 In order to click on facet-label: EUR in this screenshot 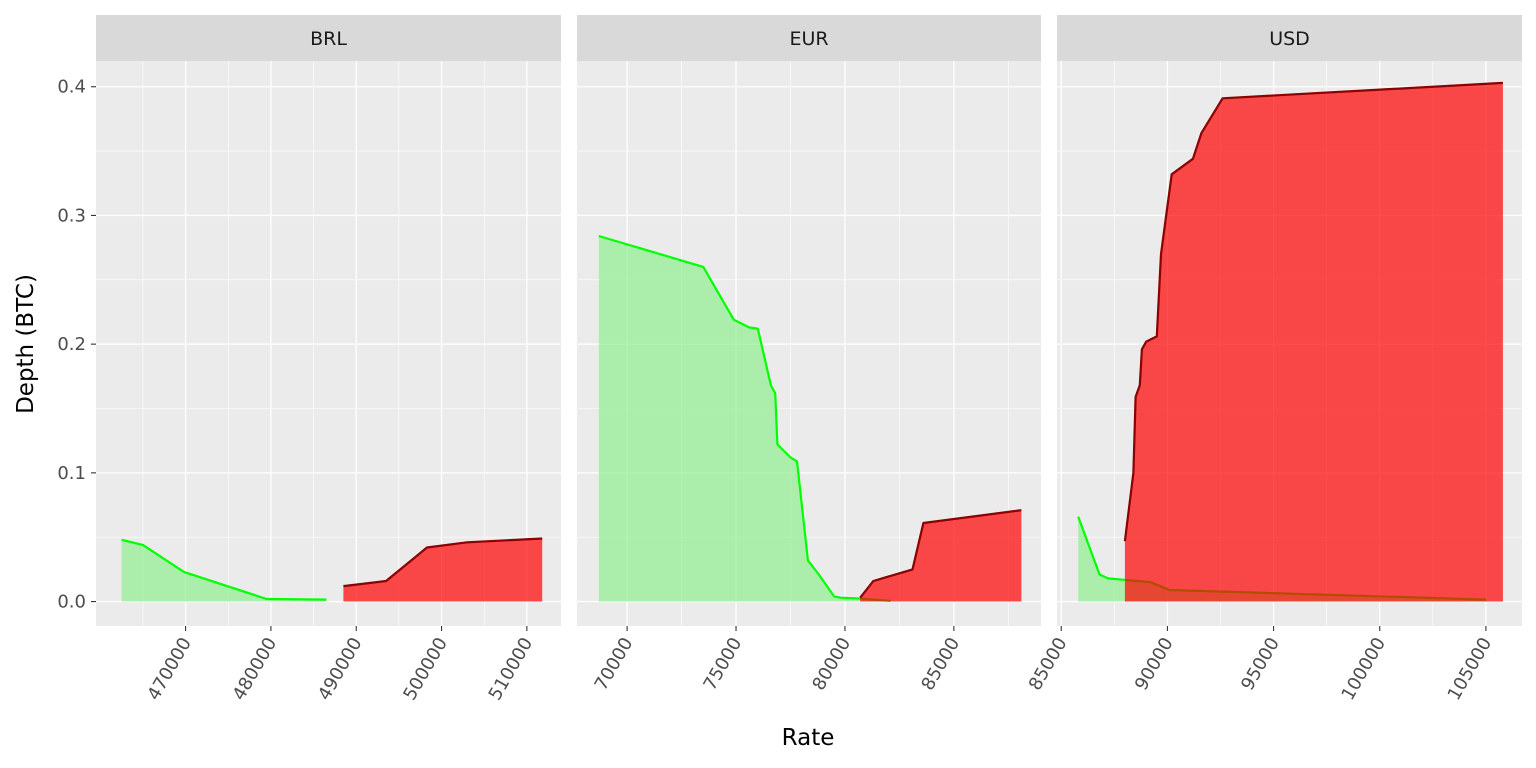, I will do `click(808, 39)`.